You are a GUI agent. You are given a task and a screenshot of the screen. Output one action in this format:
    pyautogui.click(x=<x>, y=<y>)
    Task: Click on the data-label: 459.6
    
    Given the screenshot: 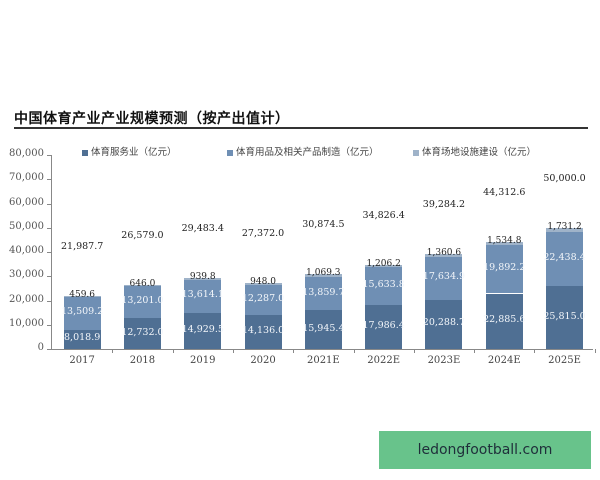 What is the action you would take?
    pyautogui.click(x=82, y=294)
    